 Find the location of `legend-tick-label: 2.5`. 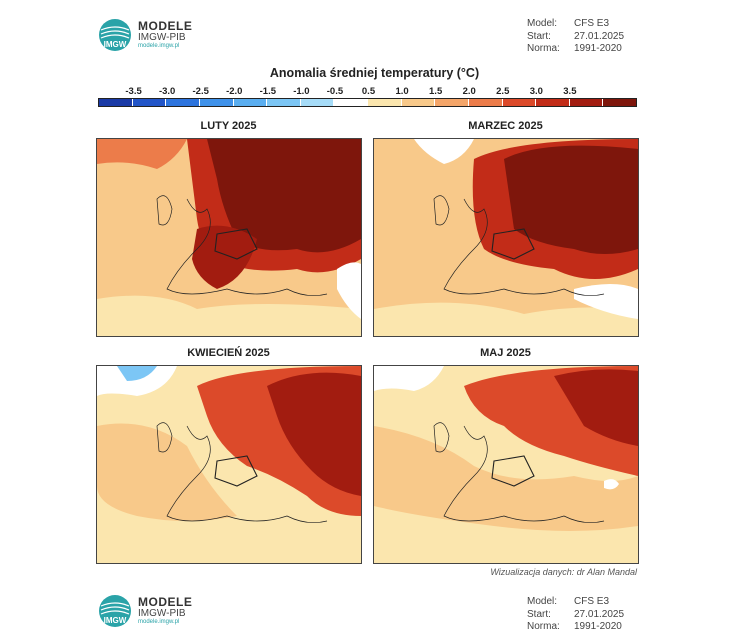

legend-tick-label: 2.5 is located at coordinates (503, 91).